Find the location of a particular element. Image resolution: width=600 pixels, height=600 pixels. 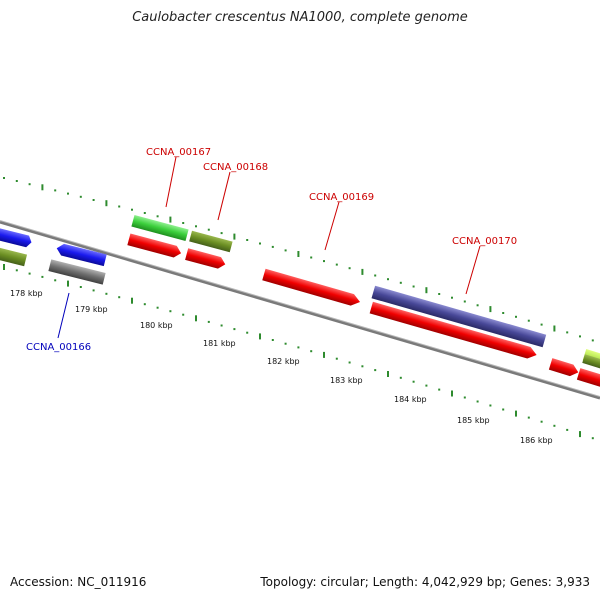

feature-olive-right-partial is located at coordinates (591, 361).